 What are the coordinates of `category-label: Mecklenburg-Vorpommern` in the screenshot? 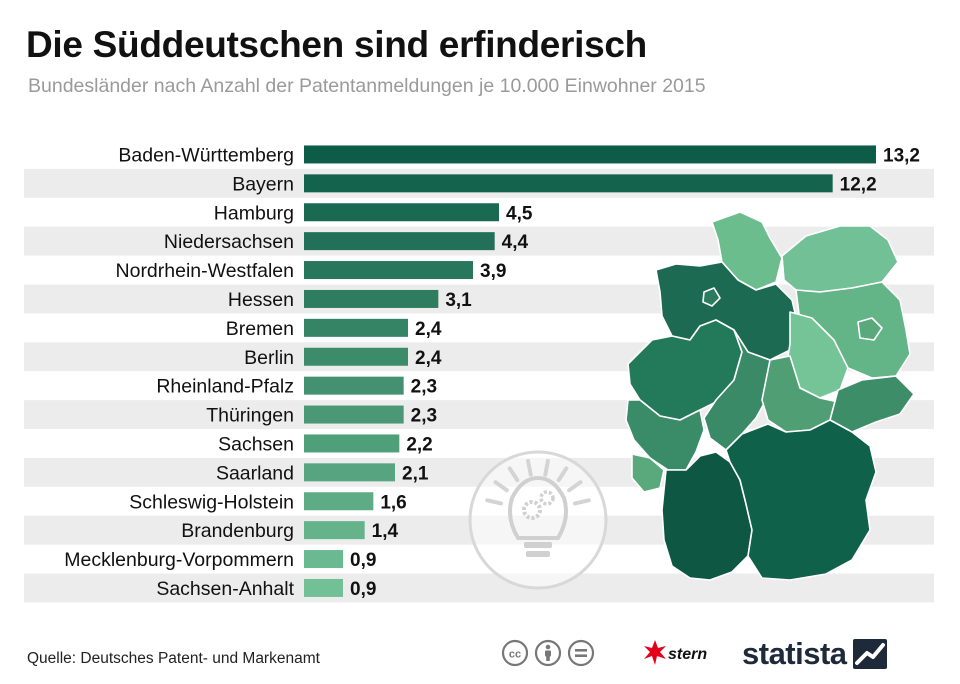 It's located at (179, 560).